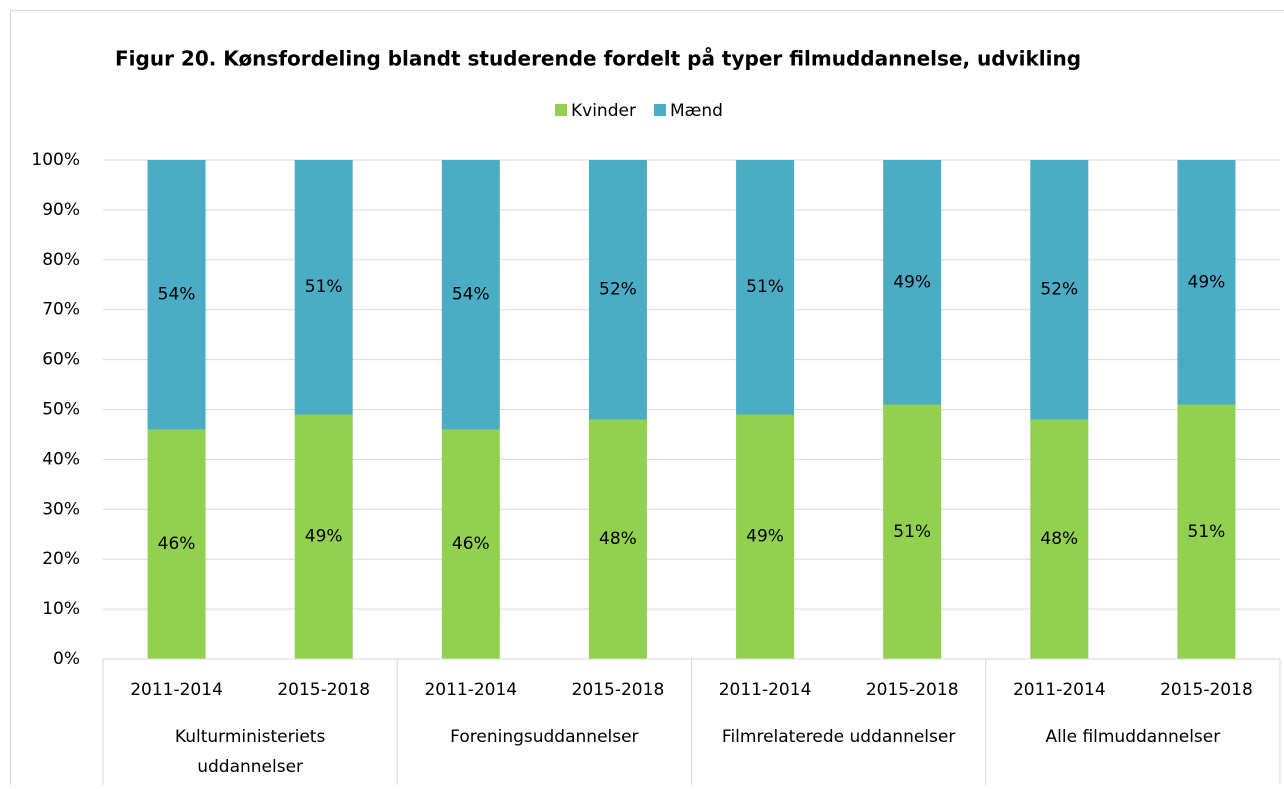 The height and width of the screenshot is (789, 1284). I want to click on y-tick-label: 80%, so click(61, 260).